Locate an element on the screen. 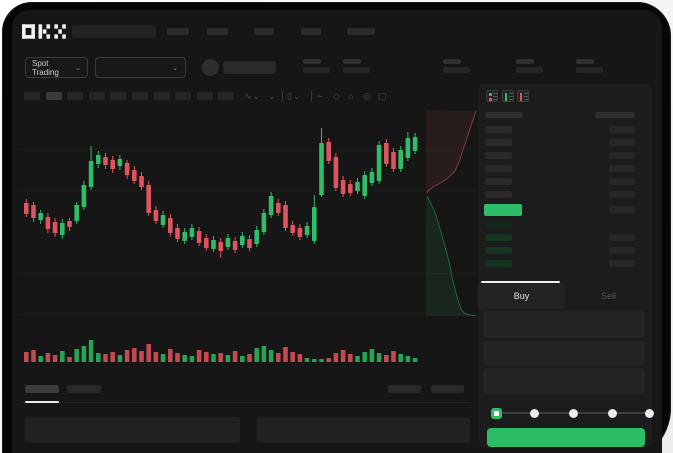  tab-sell: Sell is located at coordinates (608, 296).